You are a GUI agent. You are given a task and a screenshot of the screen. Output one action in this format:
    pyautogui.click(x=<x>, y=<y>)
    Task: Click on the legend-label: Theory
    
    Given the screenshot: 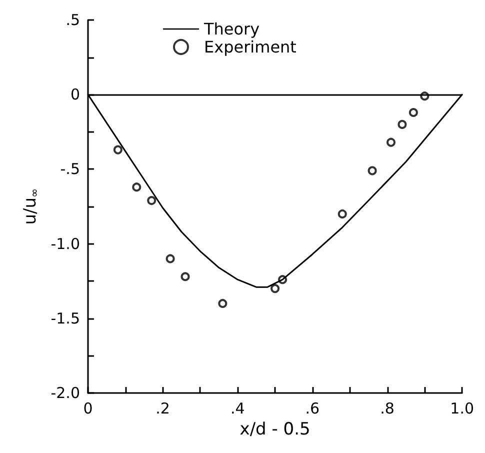 What is the action you would take?
    pyautogui.click(x=231, y=29)
    